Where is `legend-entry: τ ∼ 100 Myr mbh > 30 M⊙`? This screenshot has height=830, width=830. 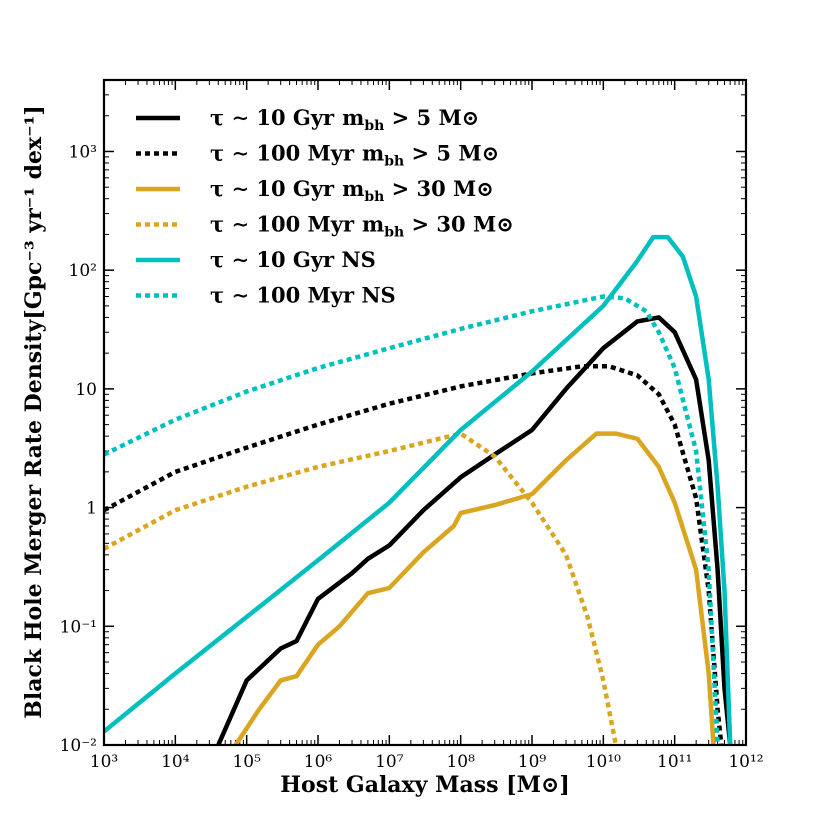
legend-entry: τ ∼ 100 Myr mbh > 30 M⊙ is located at coordinates (362, 226).